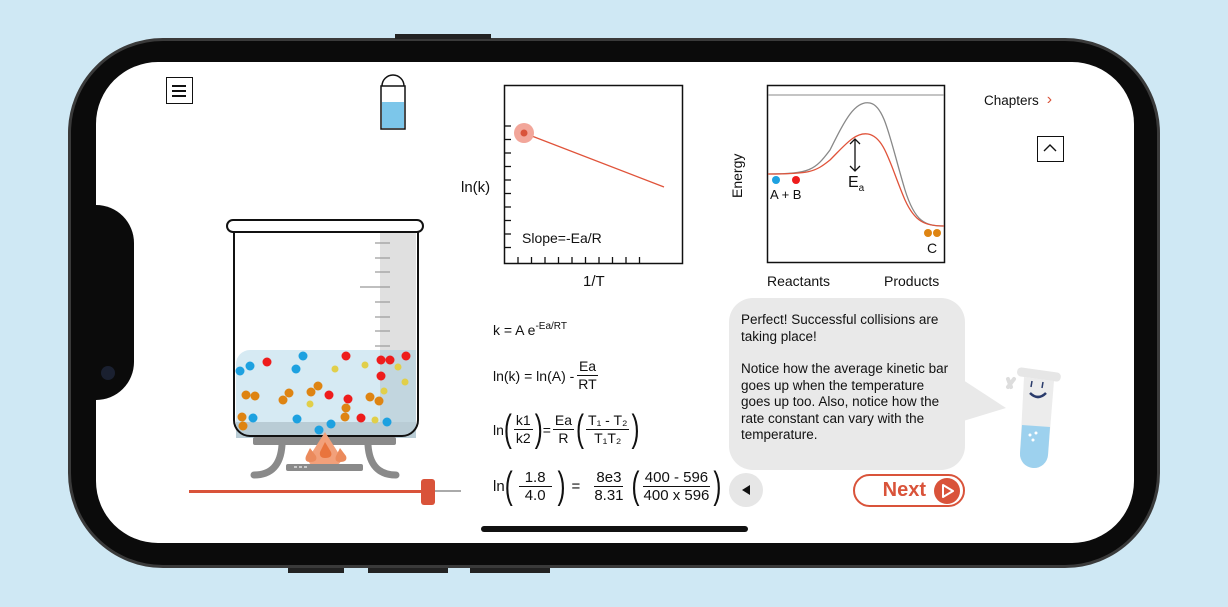 The height and width of the screenshot is (607, 1228). I want to click on uncatalyzed-curve, so click(856, 164).